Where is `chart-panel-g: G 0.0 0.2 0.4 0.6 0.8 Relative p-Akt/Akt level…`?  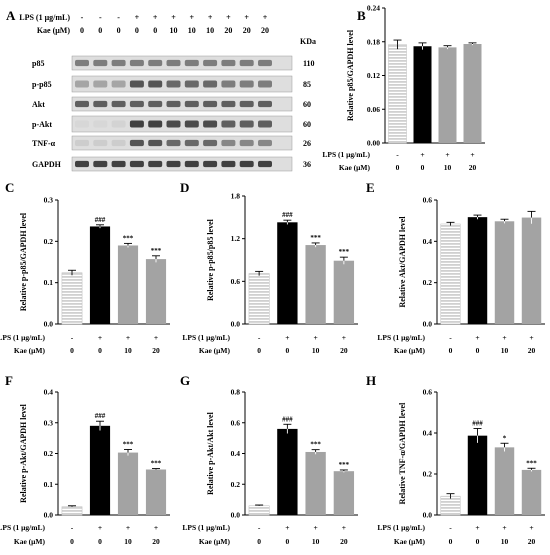 chart-panel-g: G 0.0 0.2 0.4 0.6 0.8 Relative p-Akt/Akt level… is located at coordinates (269, 459).